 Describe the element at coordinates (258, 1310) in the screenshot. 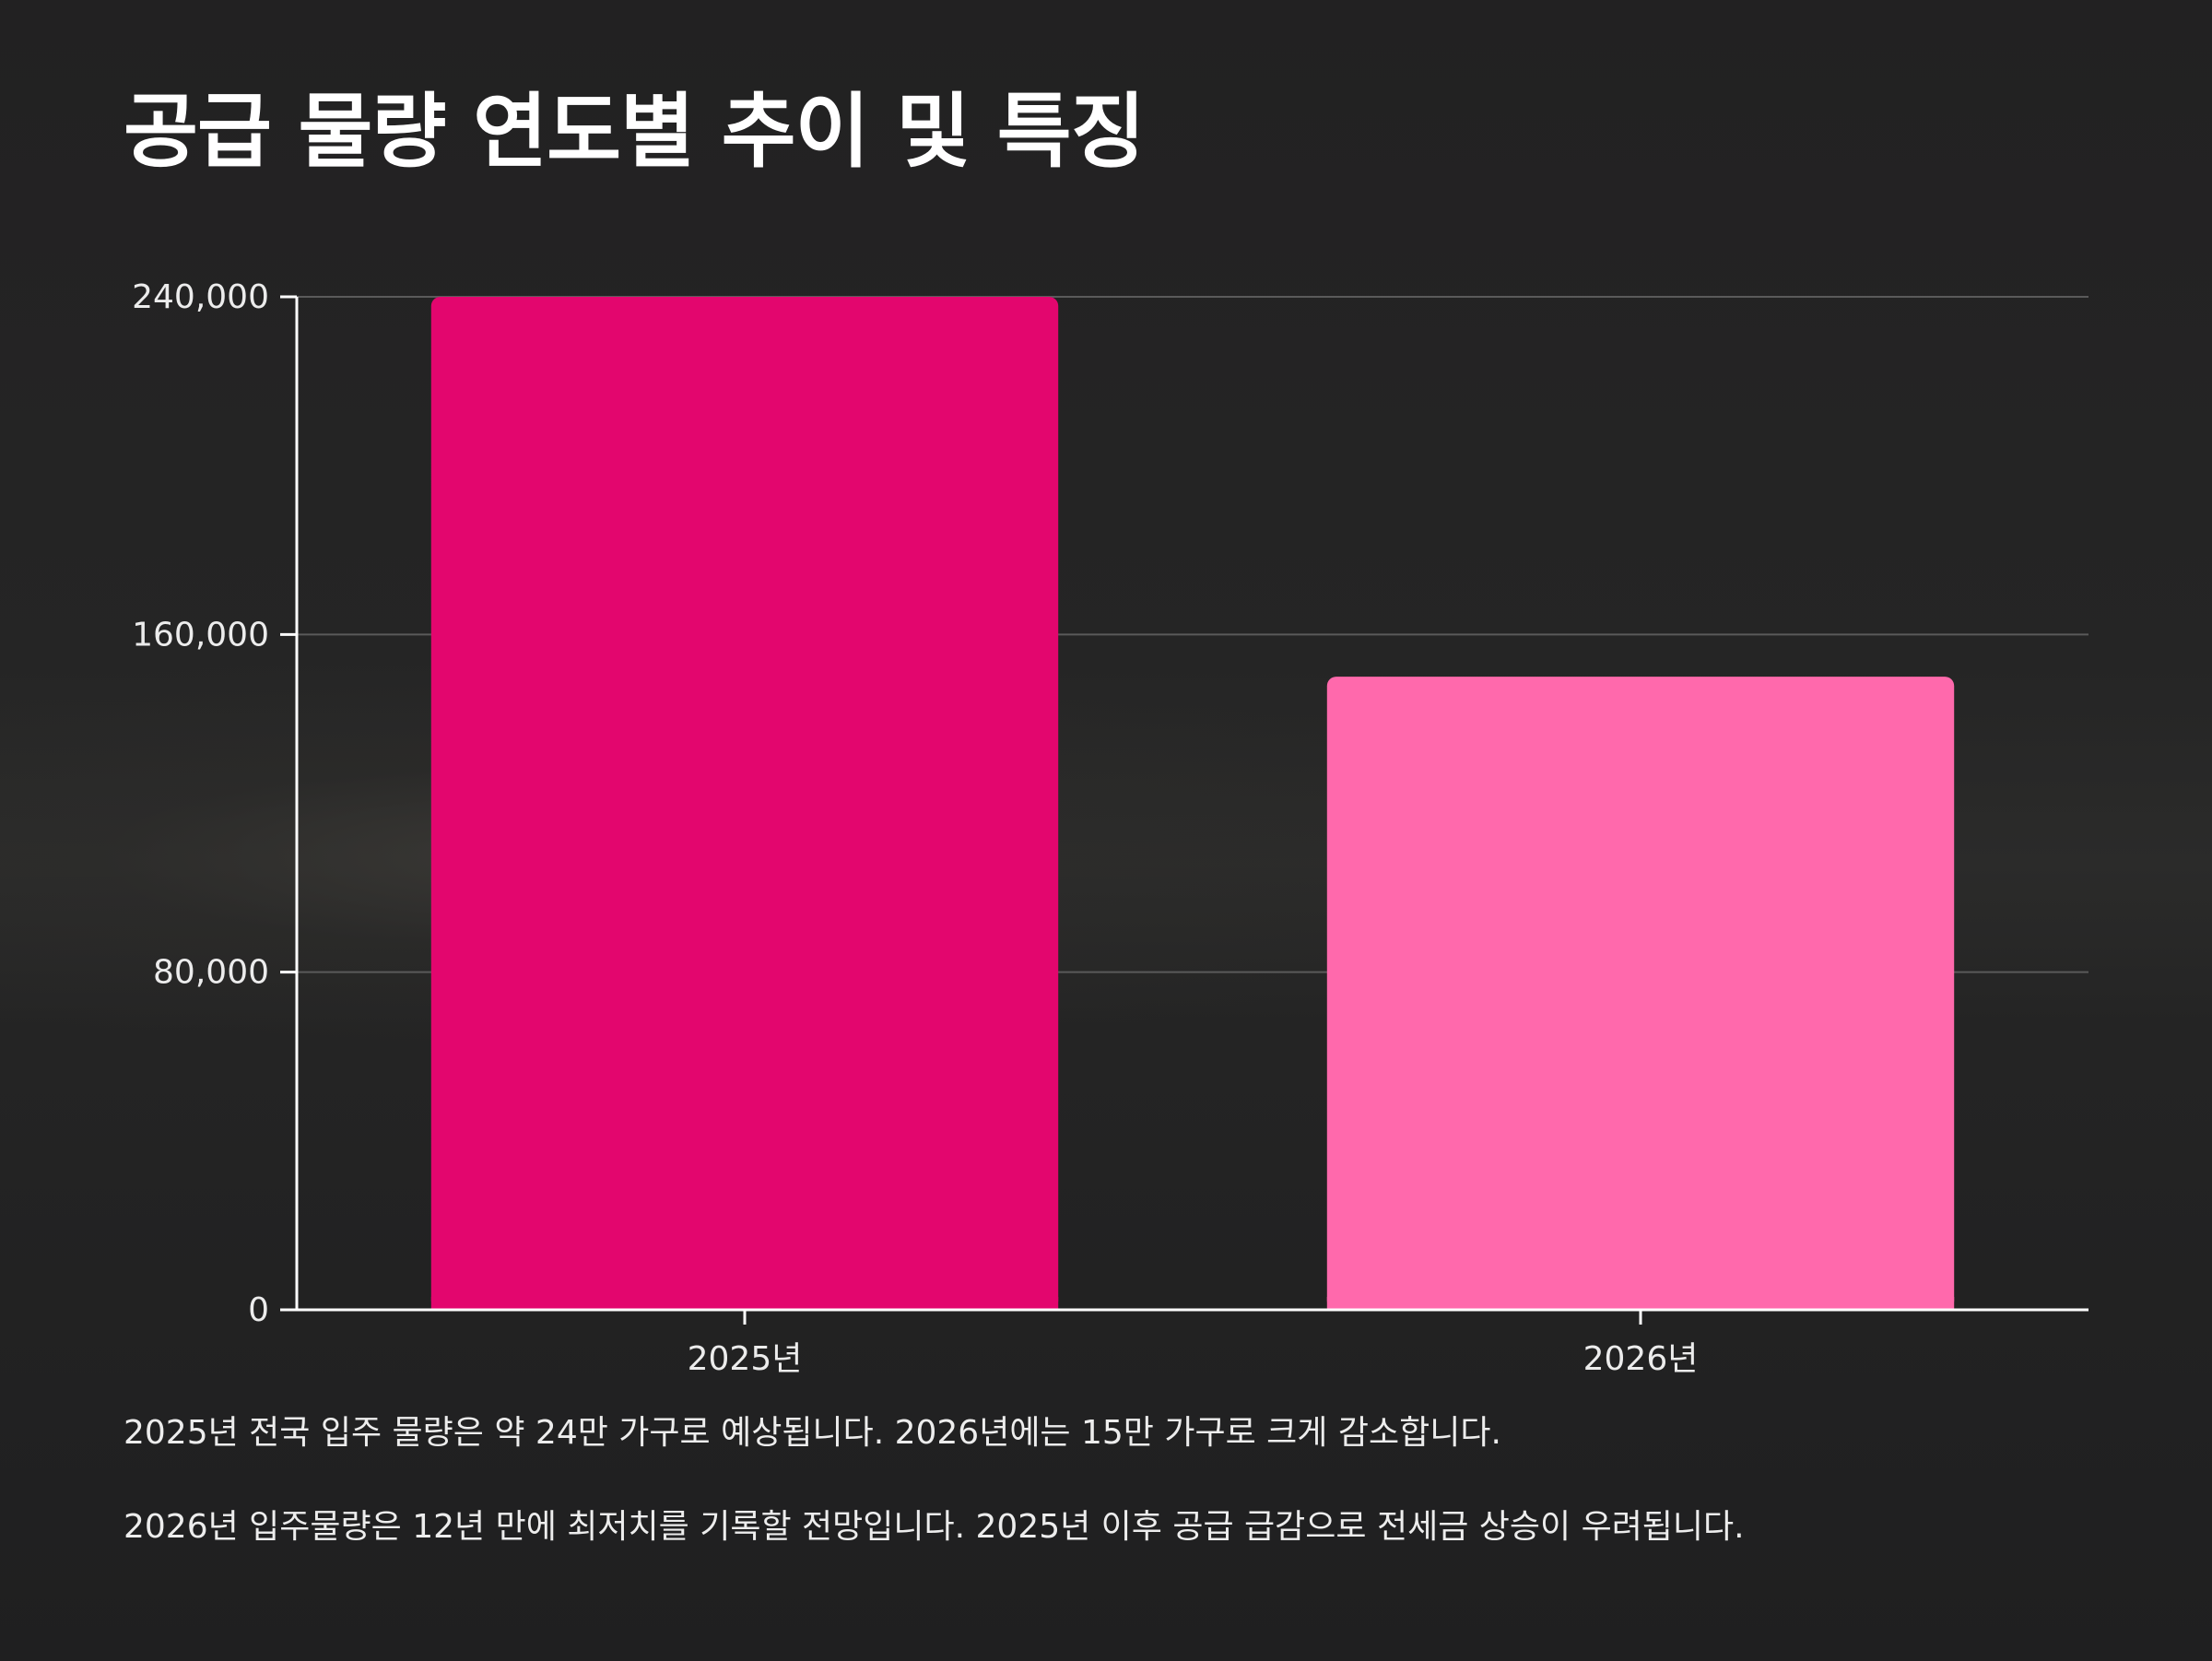

I see `y-tick-label: 0` at that location.